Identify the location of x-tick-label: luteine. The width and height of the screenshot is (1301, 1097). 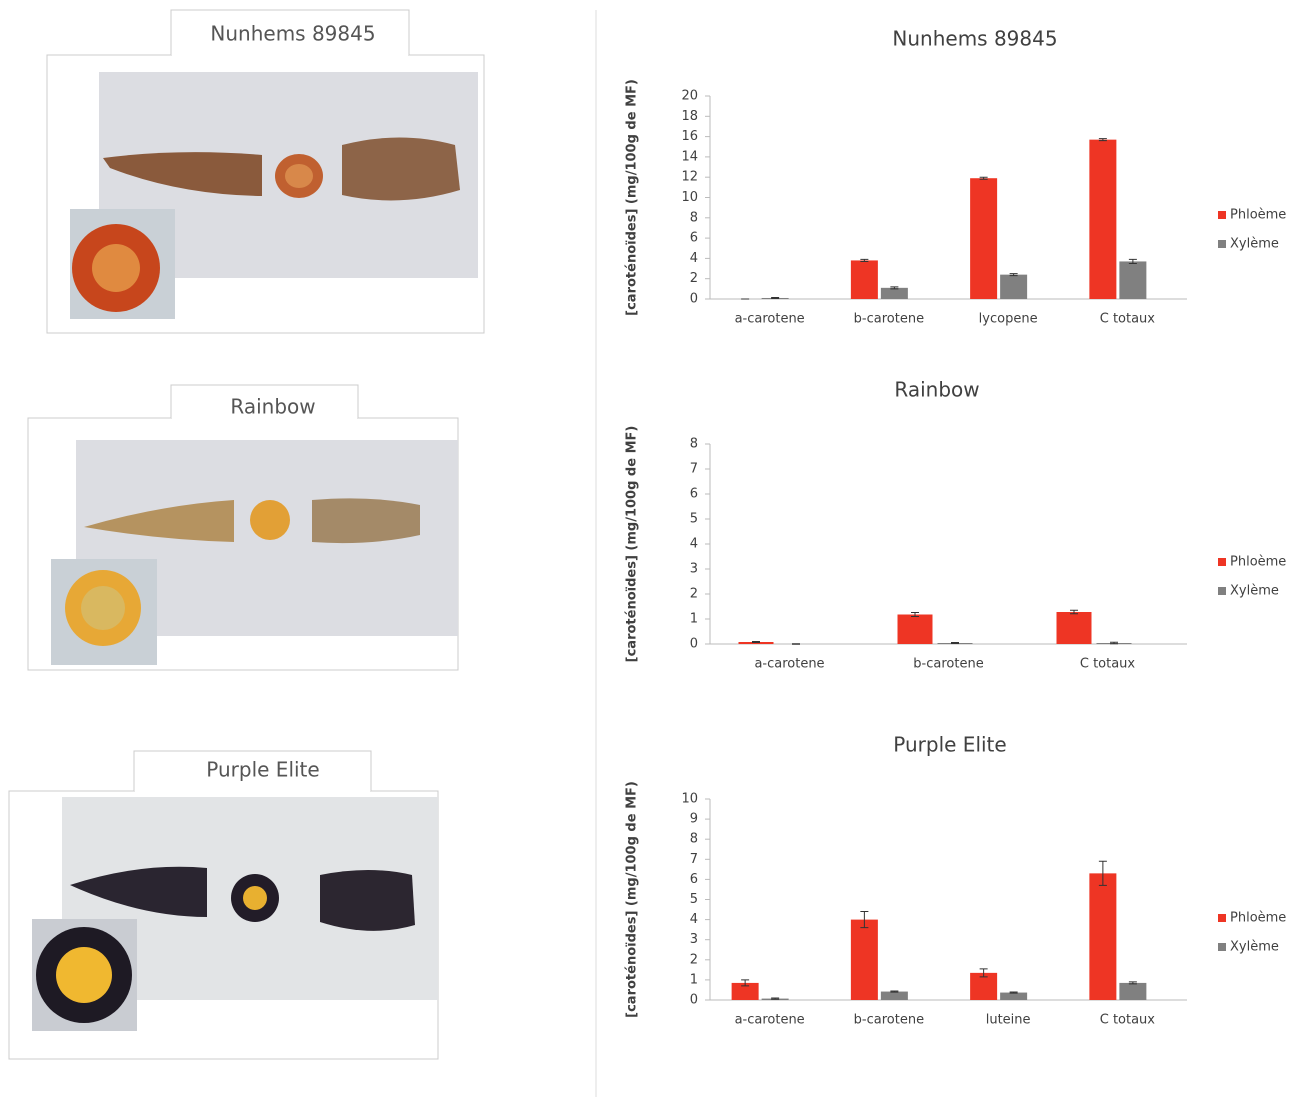
(1008, 1020).